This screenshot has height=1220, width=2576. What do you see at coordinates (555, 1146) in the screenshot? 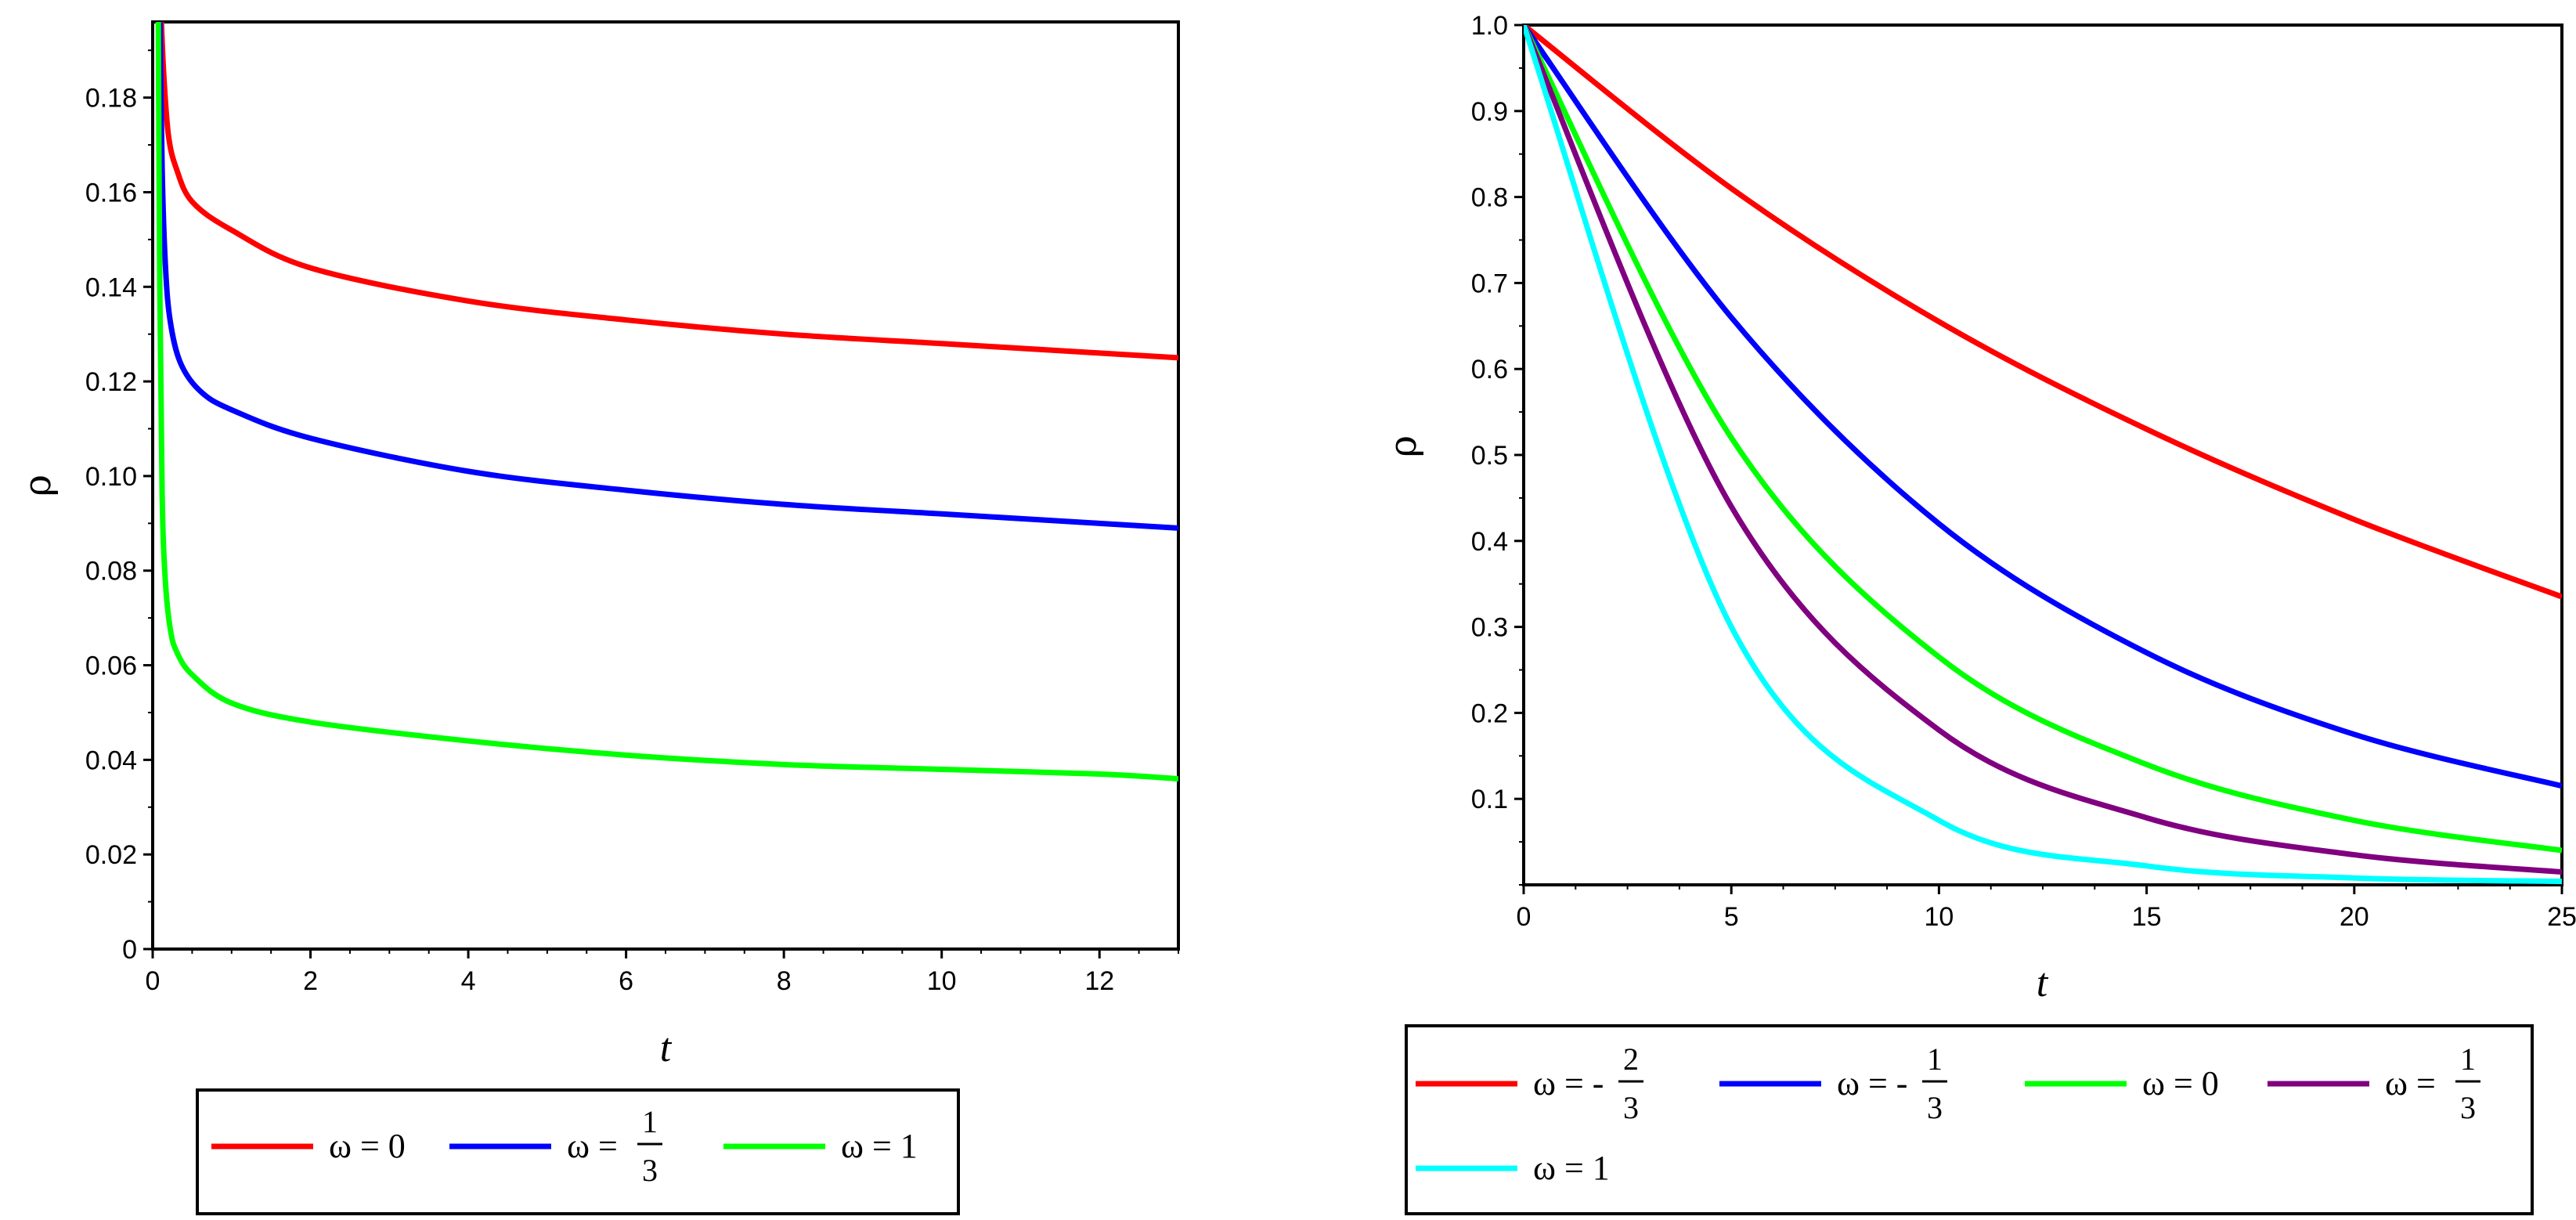
I see `legend-item-2: ω = 1 3` at bounding box center [555, 1146].